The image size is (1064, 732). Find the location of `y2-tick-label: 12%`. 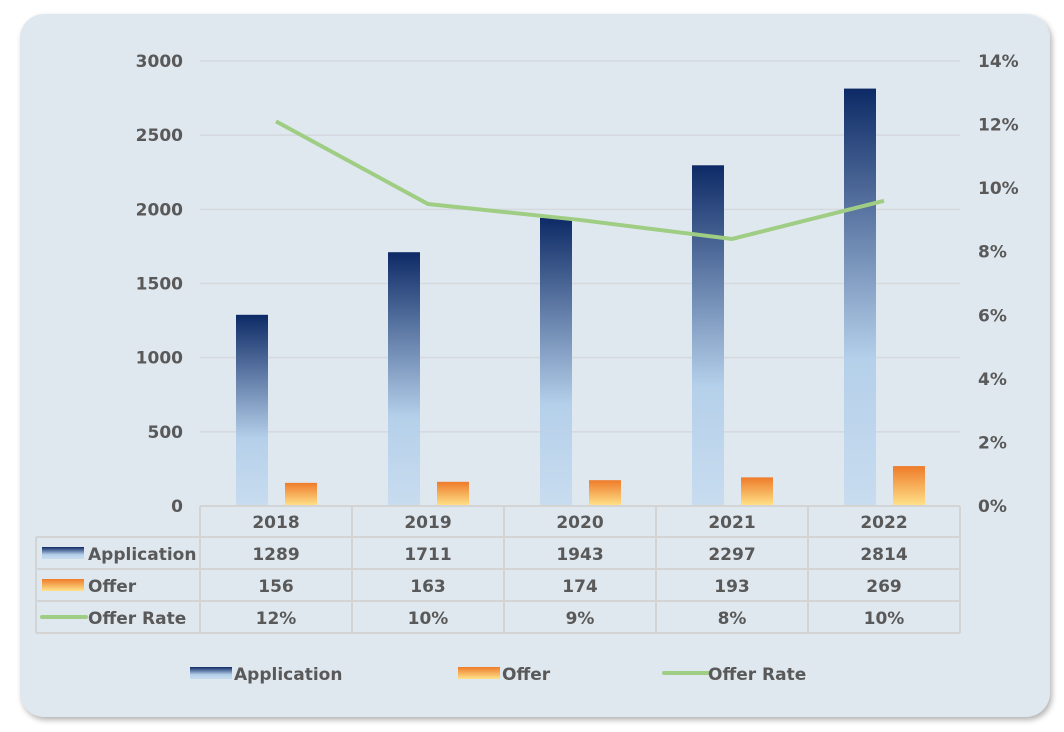

y2-tick-label: 12% is located at coordinates (998, 126).